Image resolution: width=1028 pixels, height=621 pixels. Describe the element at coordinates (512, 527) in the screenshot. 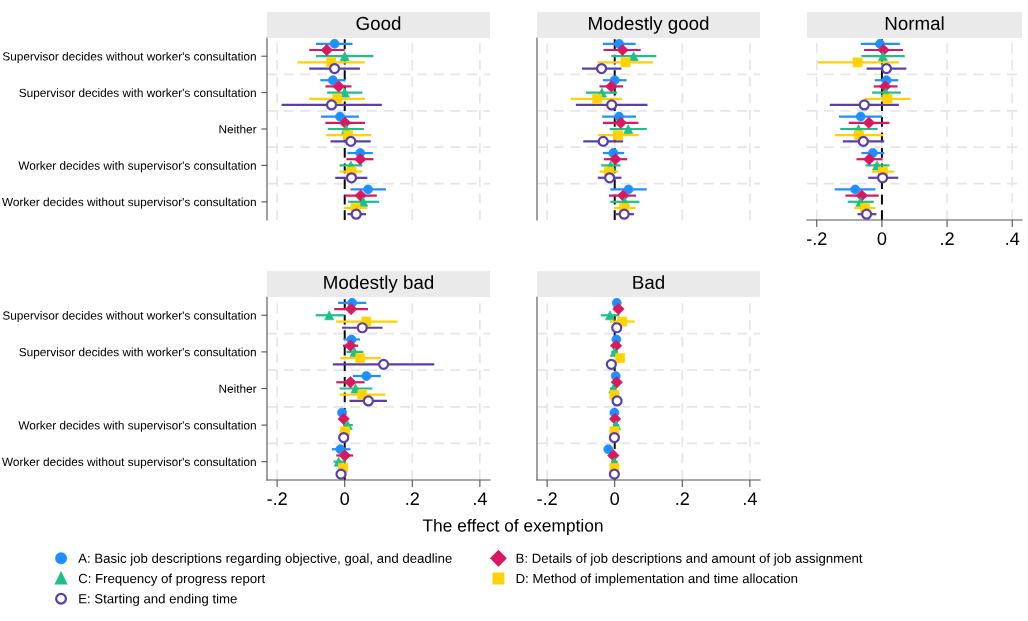

I see `x-axis-title: The effect of exemption` at that location.